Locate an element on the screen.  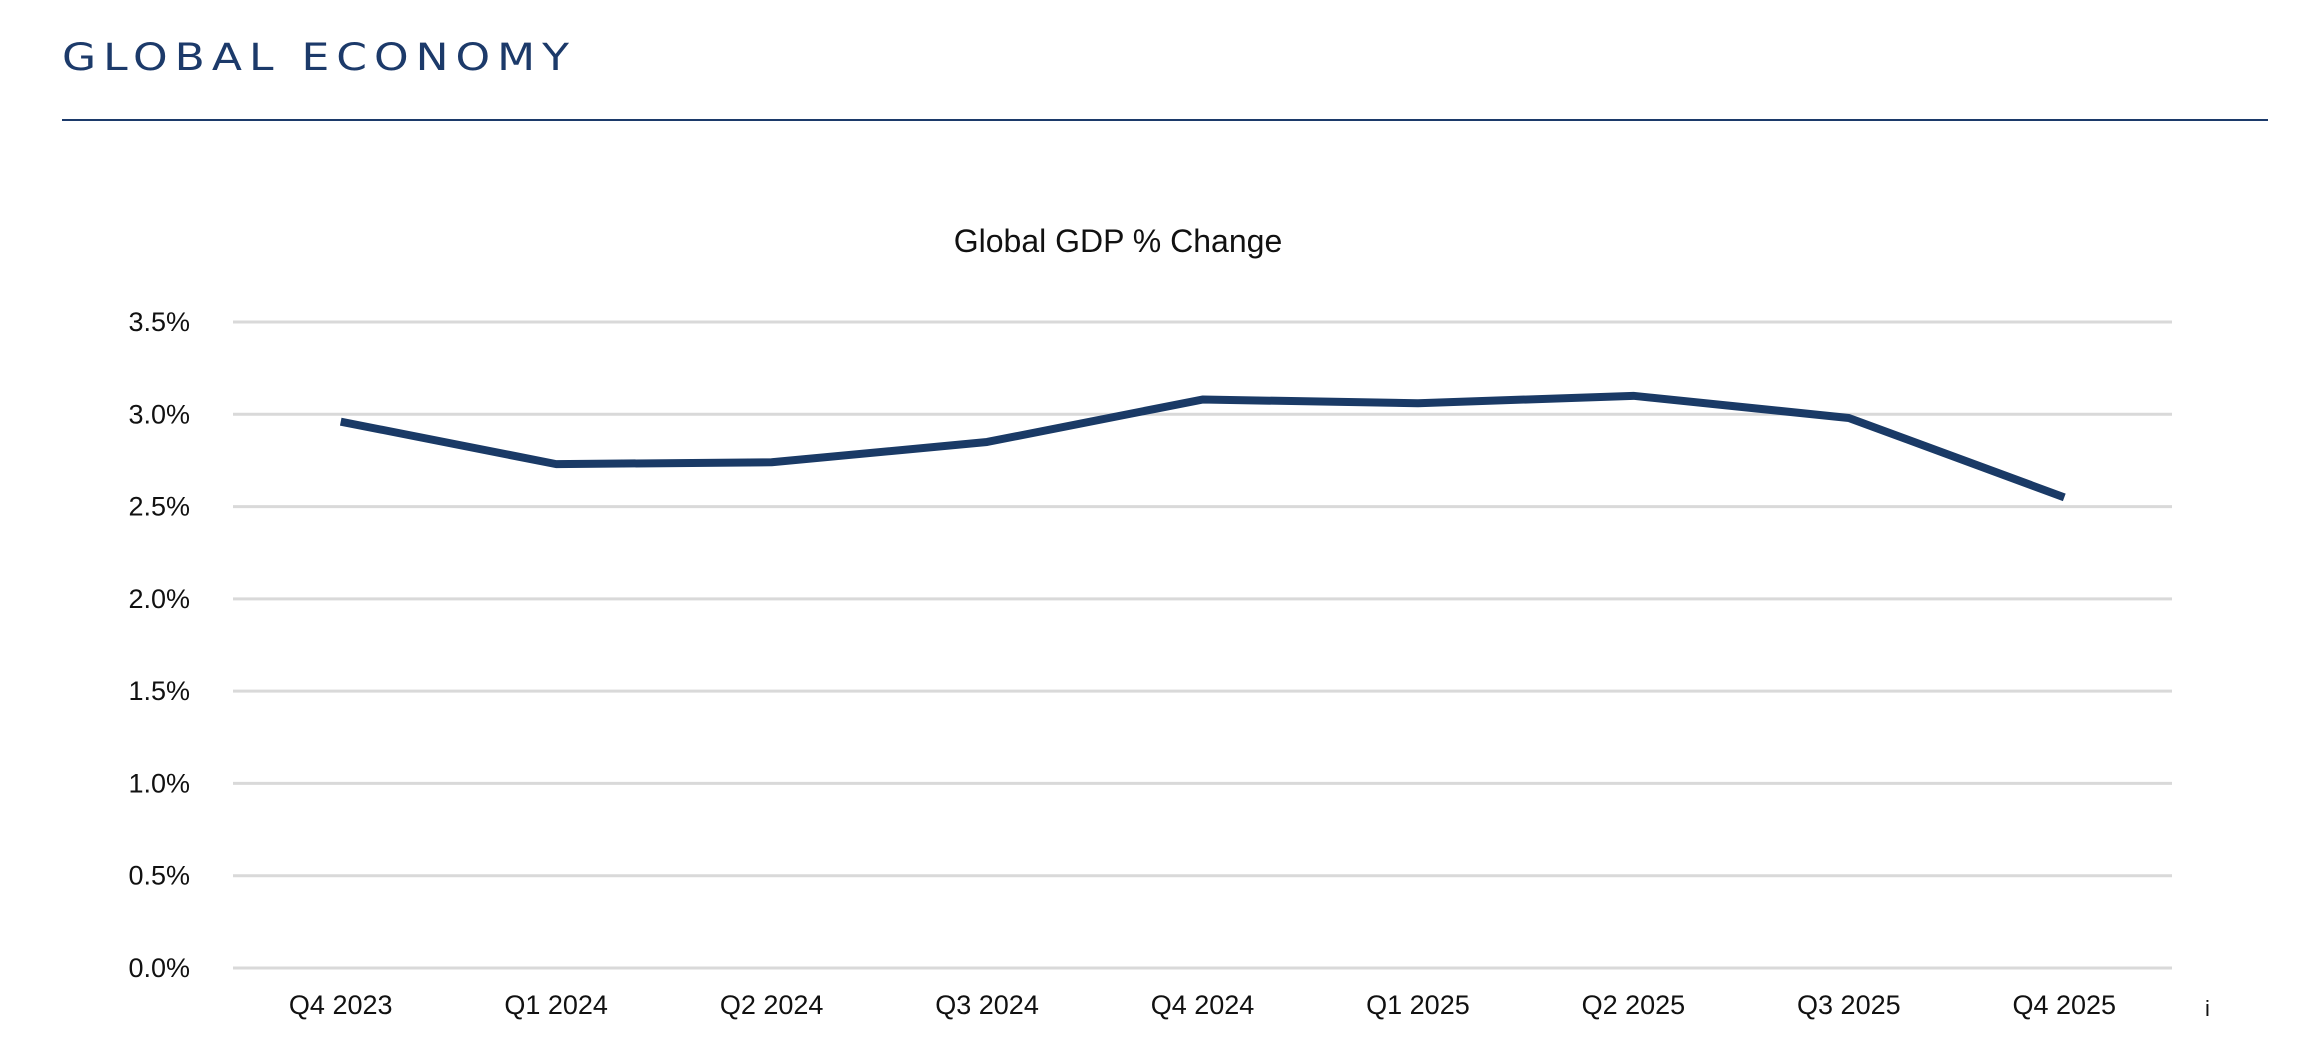
x-tick-label: Q2 2024 is located at coordinates (772, 1005).